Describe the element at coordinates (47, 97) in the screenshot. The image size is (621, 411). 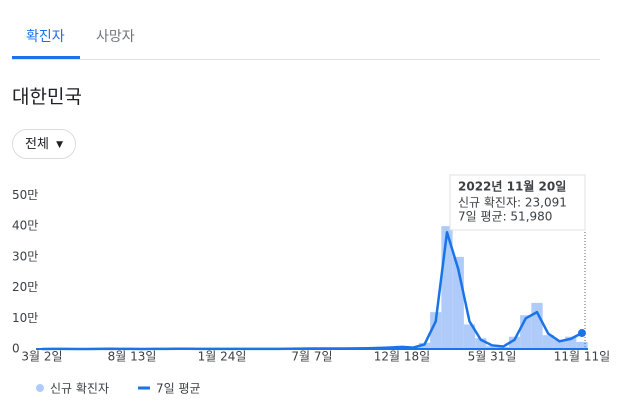
I see `region-title: 대한민국` at that location.